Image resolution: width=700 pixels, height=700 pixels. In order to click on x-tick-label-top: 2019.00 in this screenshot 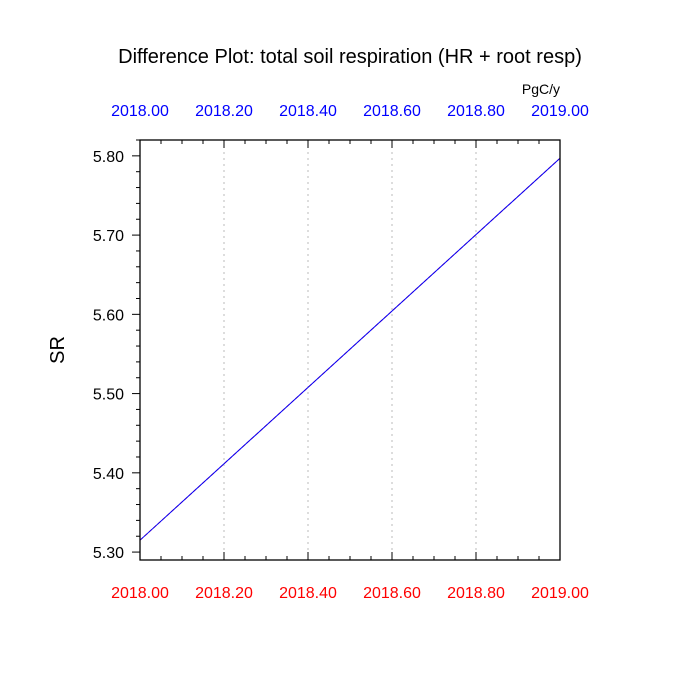, I will do `click(560, 111)`.